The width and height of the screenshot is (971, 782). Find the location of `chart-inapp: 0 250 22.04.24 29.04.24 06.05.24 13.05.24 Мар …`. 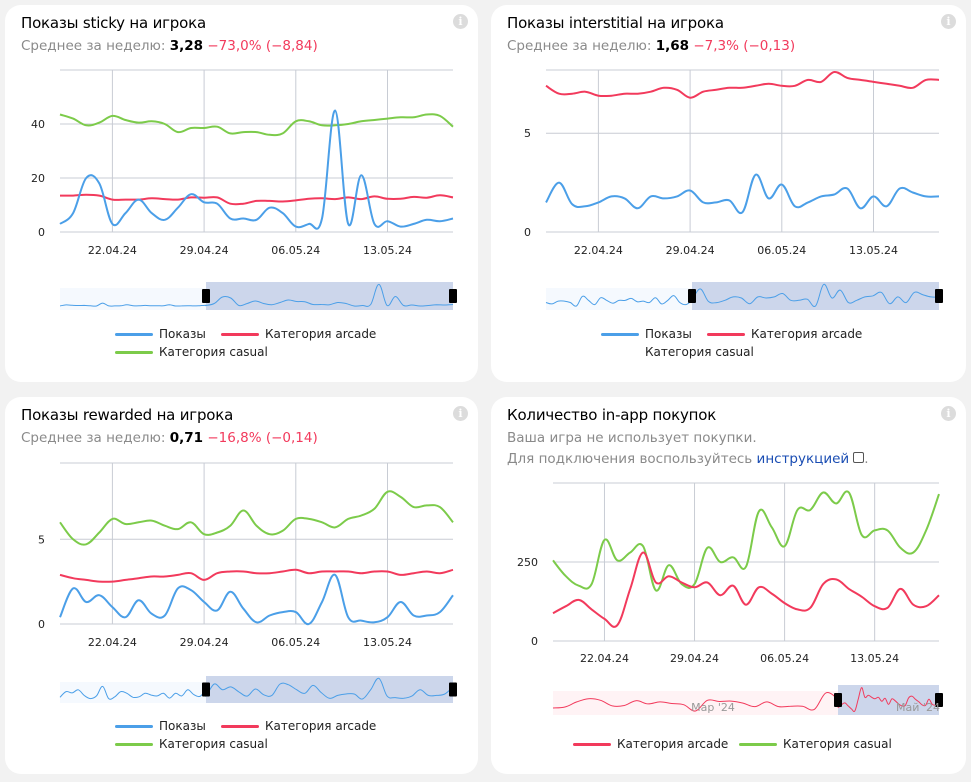

chart-inapp: 0 250 22.04.24 29.04.24 06.05.24 13.05.24 Мар … is located at coordinates (730, 598).